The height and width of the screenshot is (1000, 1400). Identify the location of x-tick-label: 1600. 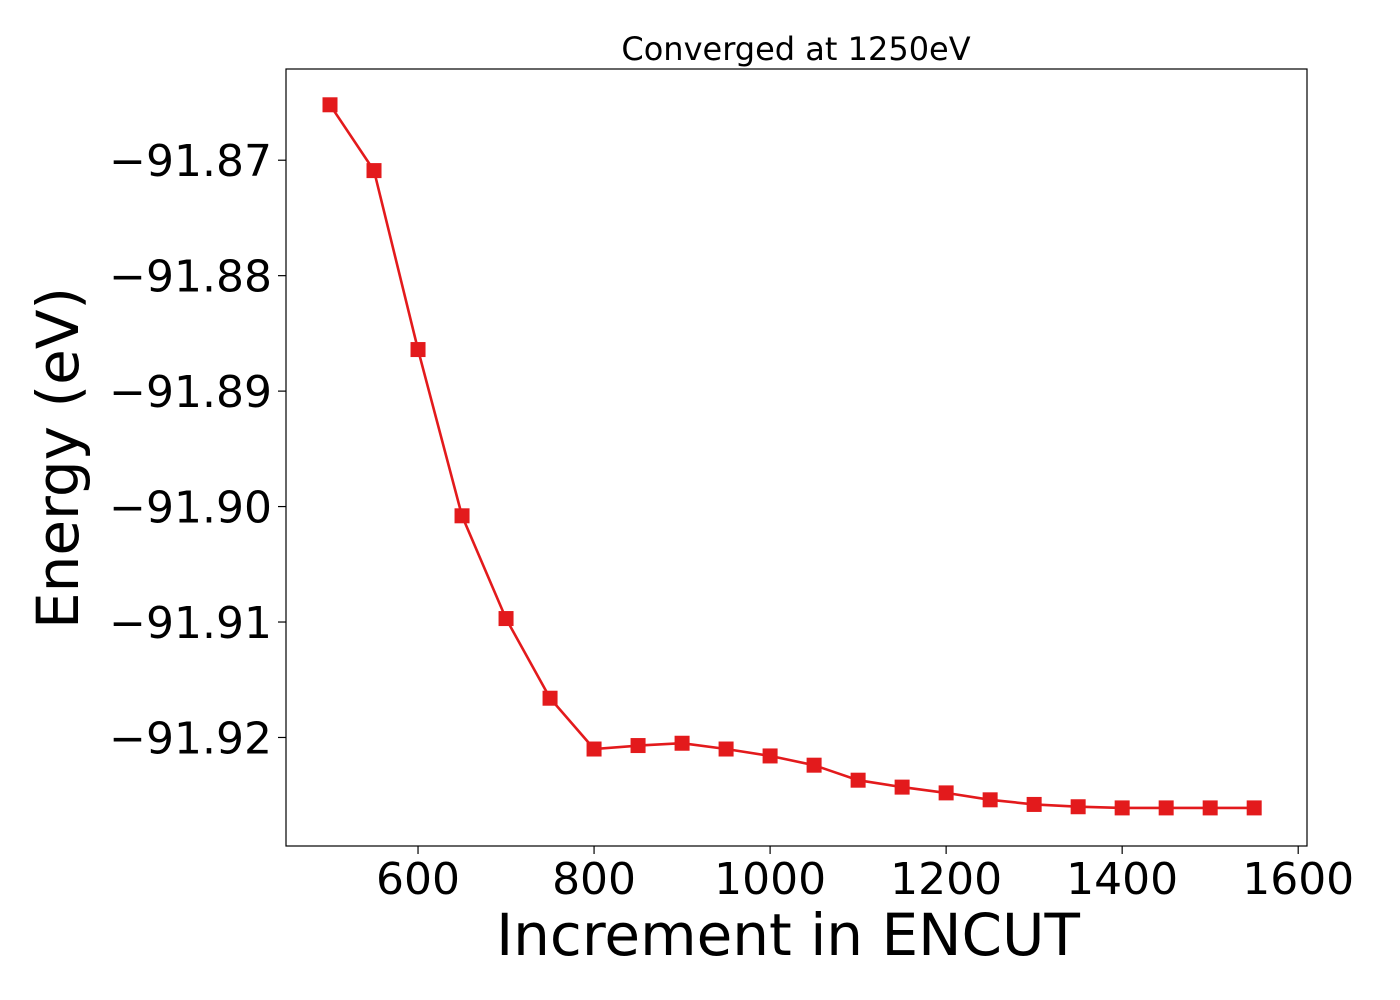
(1298, 879).